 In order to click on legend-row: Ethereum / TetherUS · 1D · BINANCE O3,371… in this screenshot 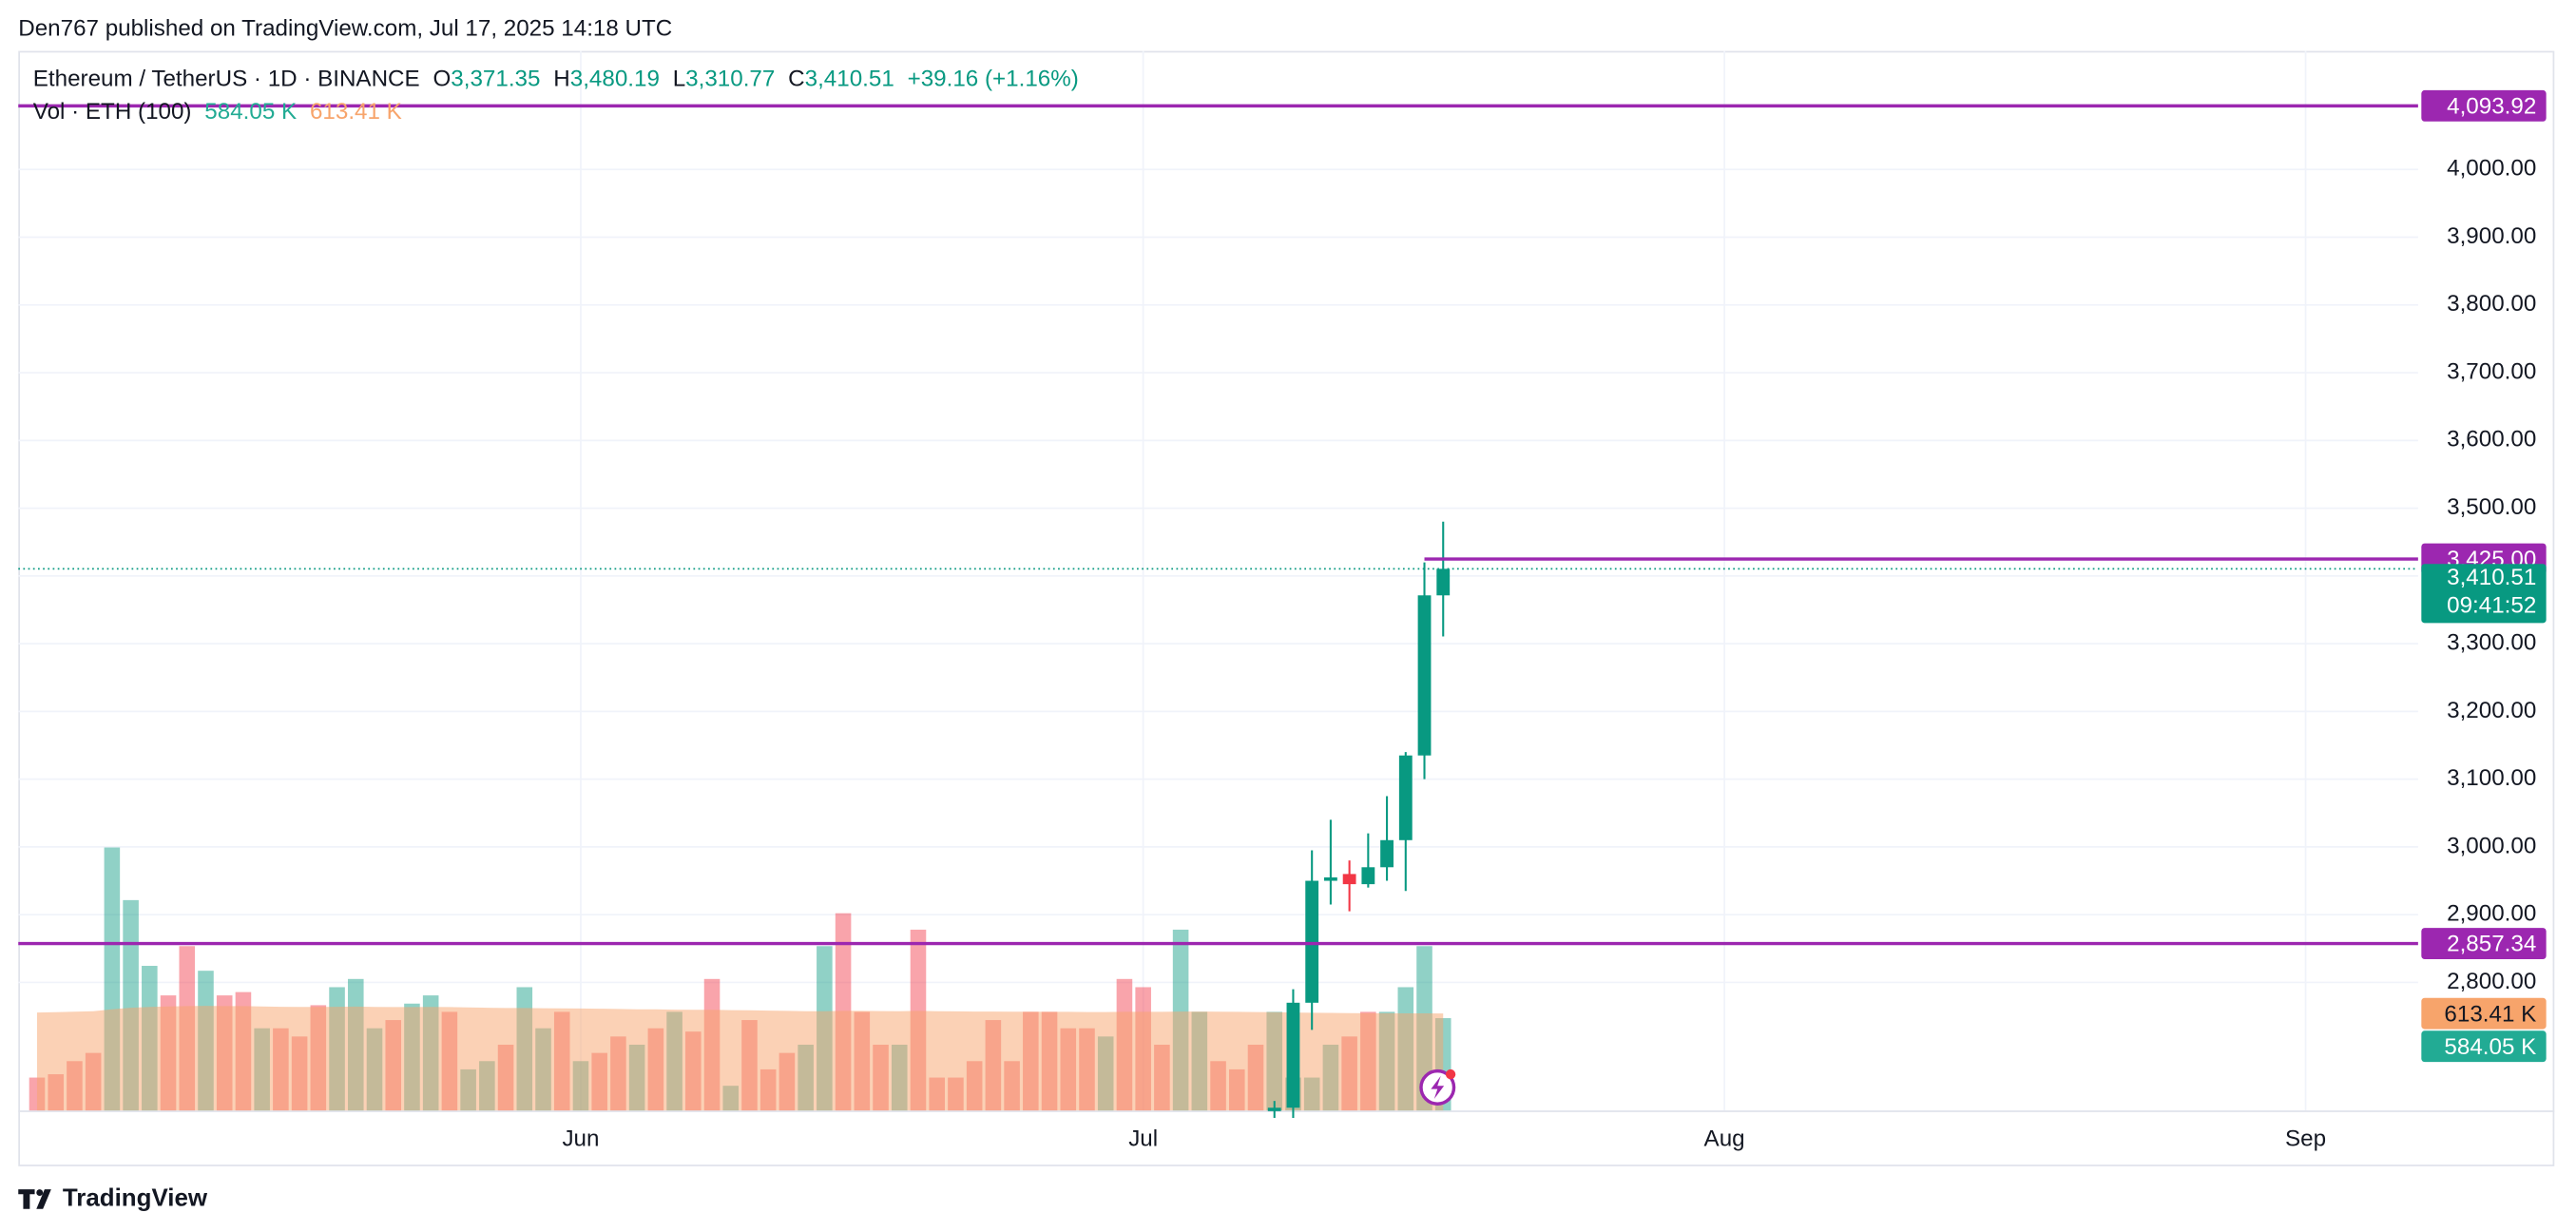, I will do `click(556, 79)`.